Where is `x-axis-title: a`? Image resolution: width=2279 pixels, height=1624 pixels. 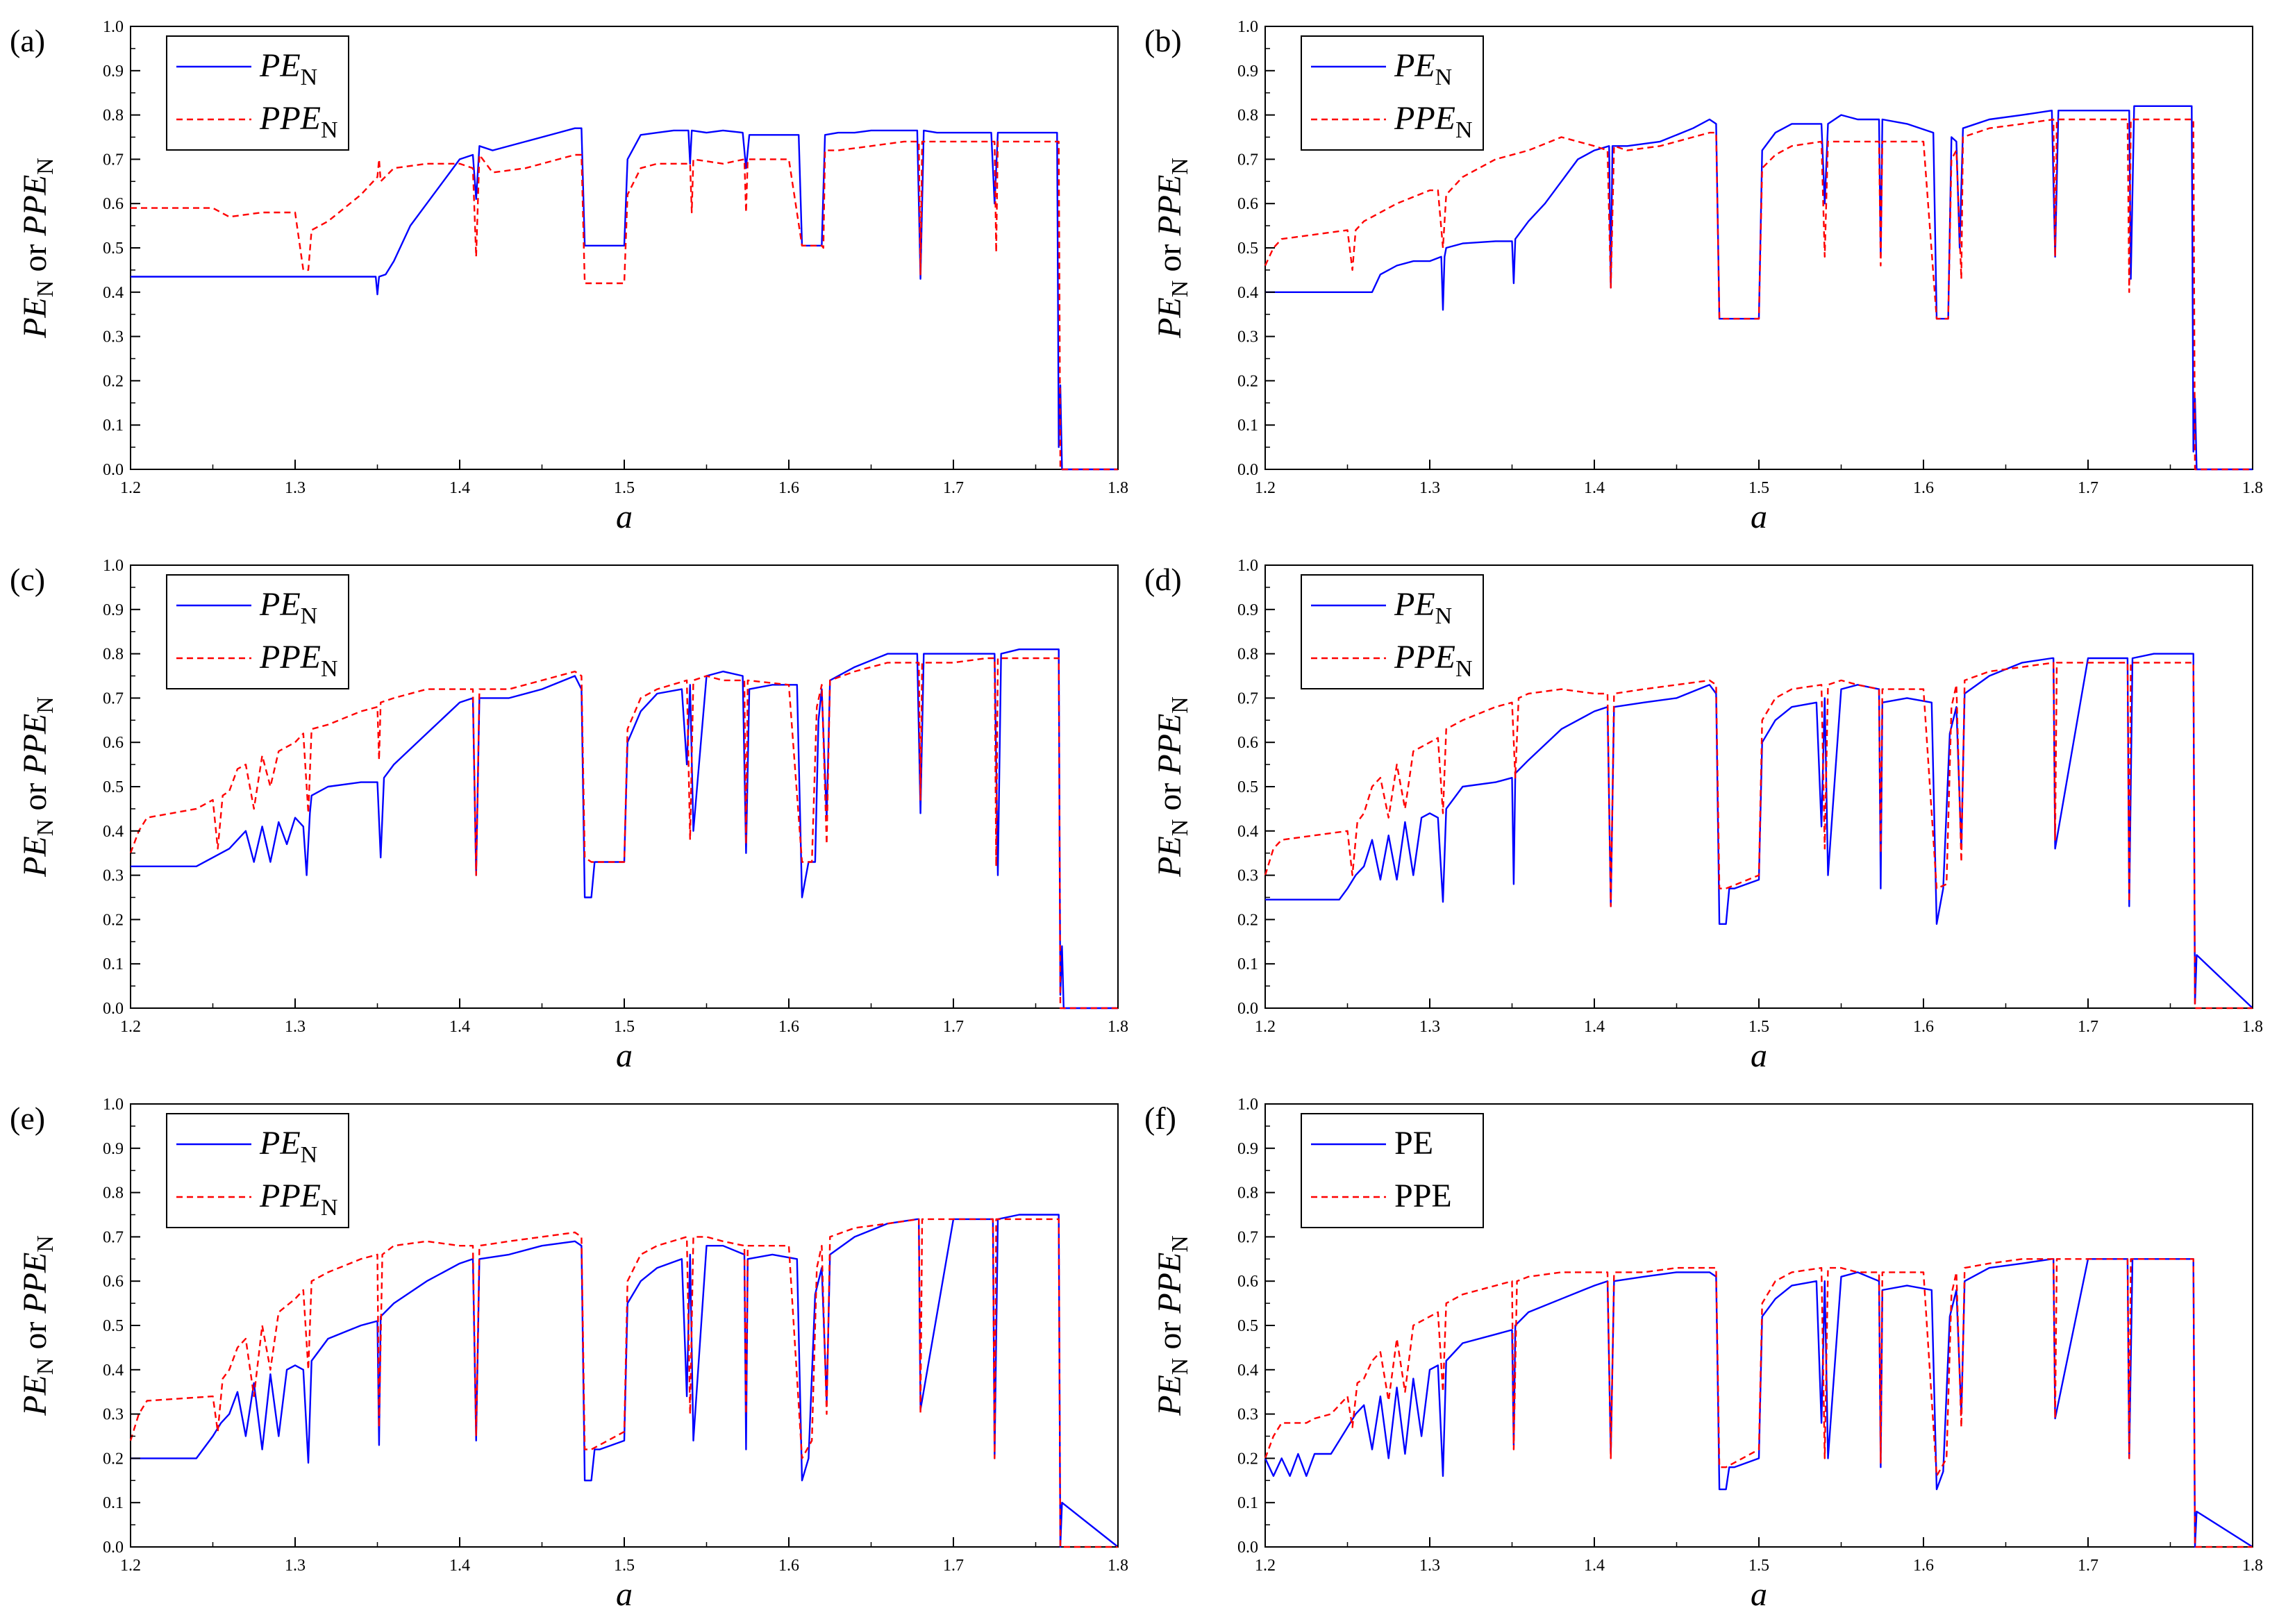
x-axis-title: a is located at coordinates (624, 1594).